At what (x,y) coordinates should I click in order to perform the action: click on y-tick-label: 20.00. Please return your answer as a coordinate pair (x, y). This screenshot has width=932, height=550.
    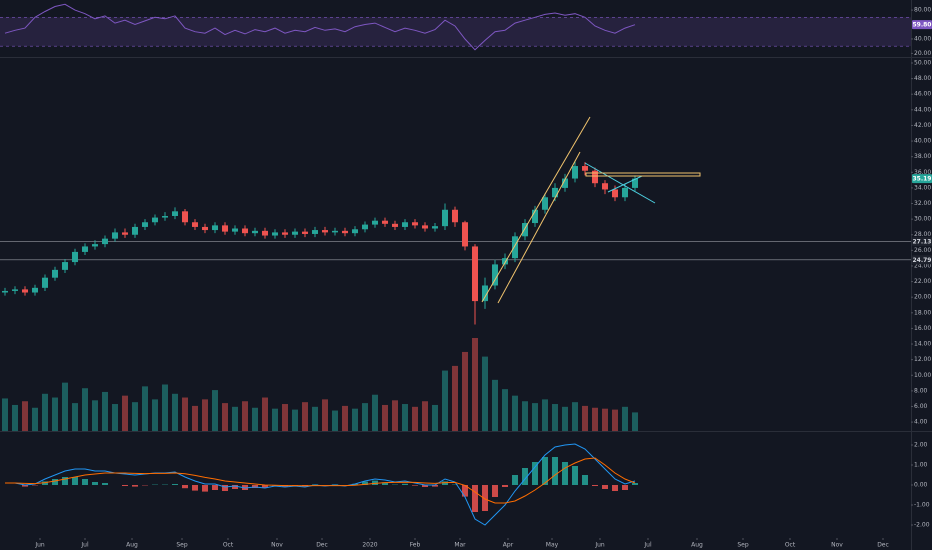
    Looking at the image, I should click on (922, 53).